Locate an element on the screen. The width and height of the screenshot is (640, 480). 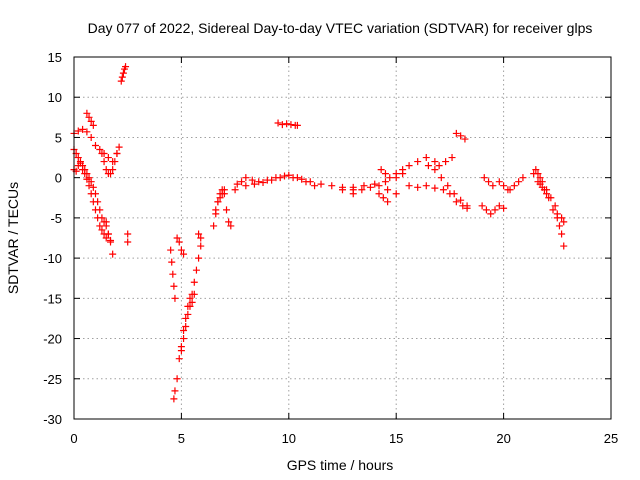
x-tick-label: 0 is located at coordinates (73, 438).